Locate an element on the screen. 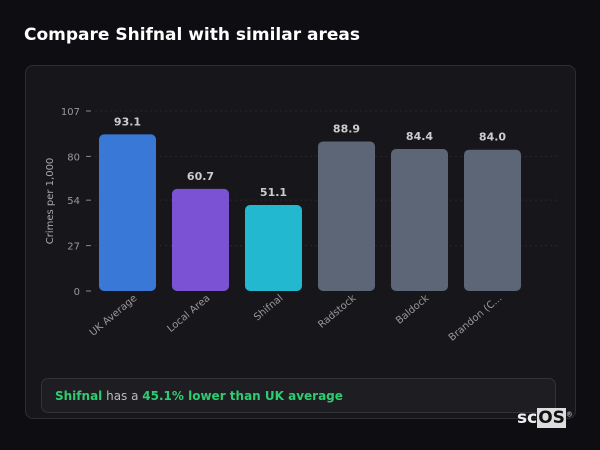  x-tick-label: UK Average is located at coordinates (114, 316).